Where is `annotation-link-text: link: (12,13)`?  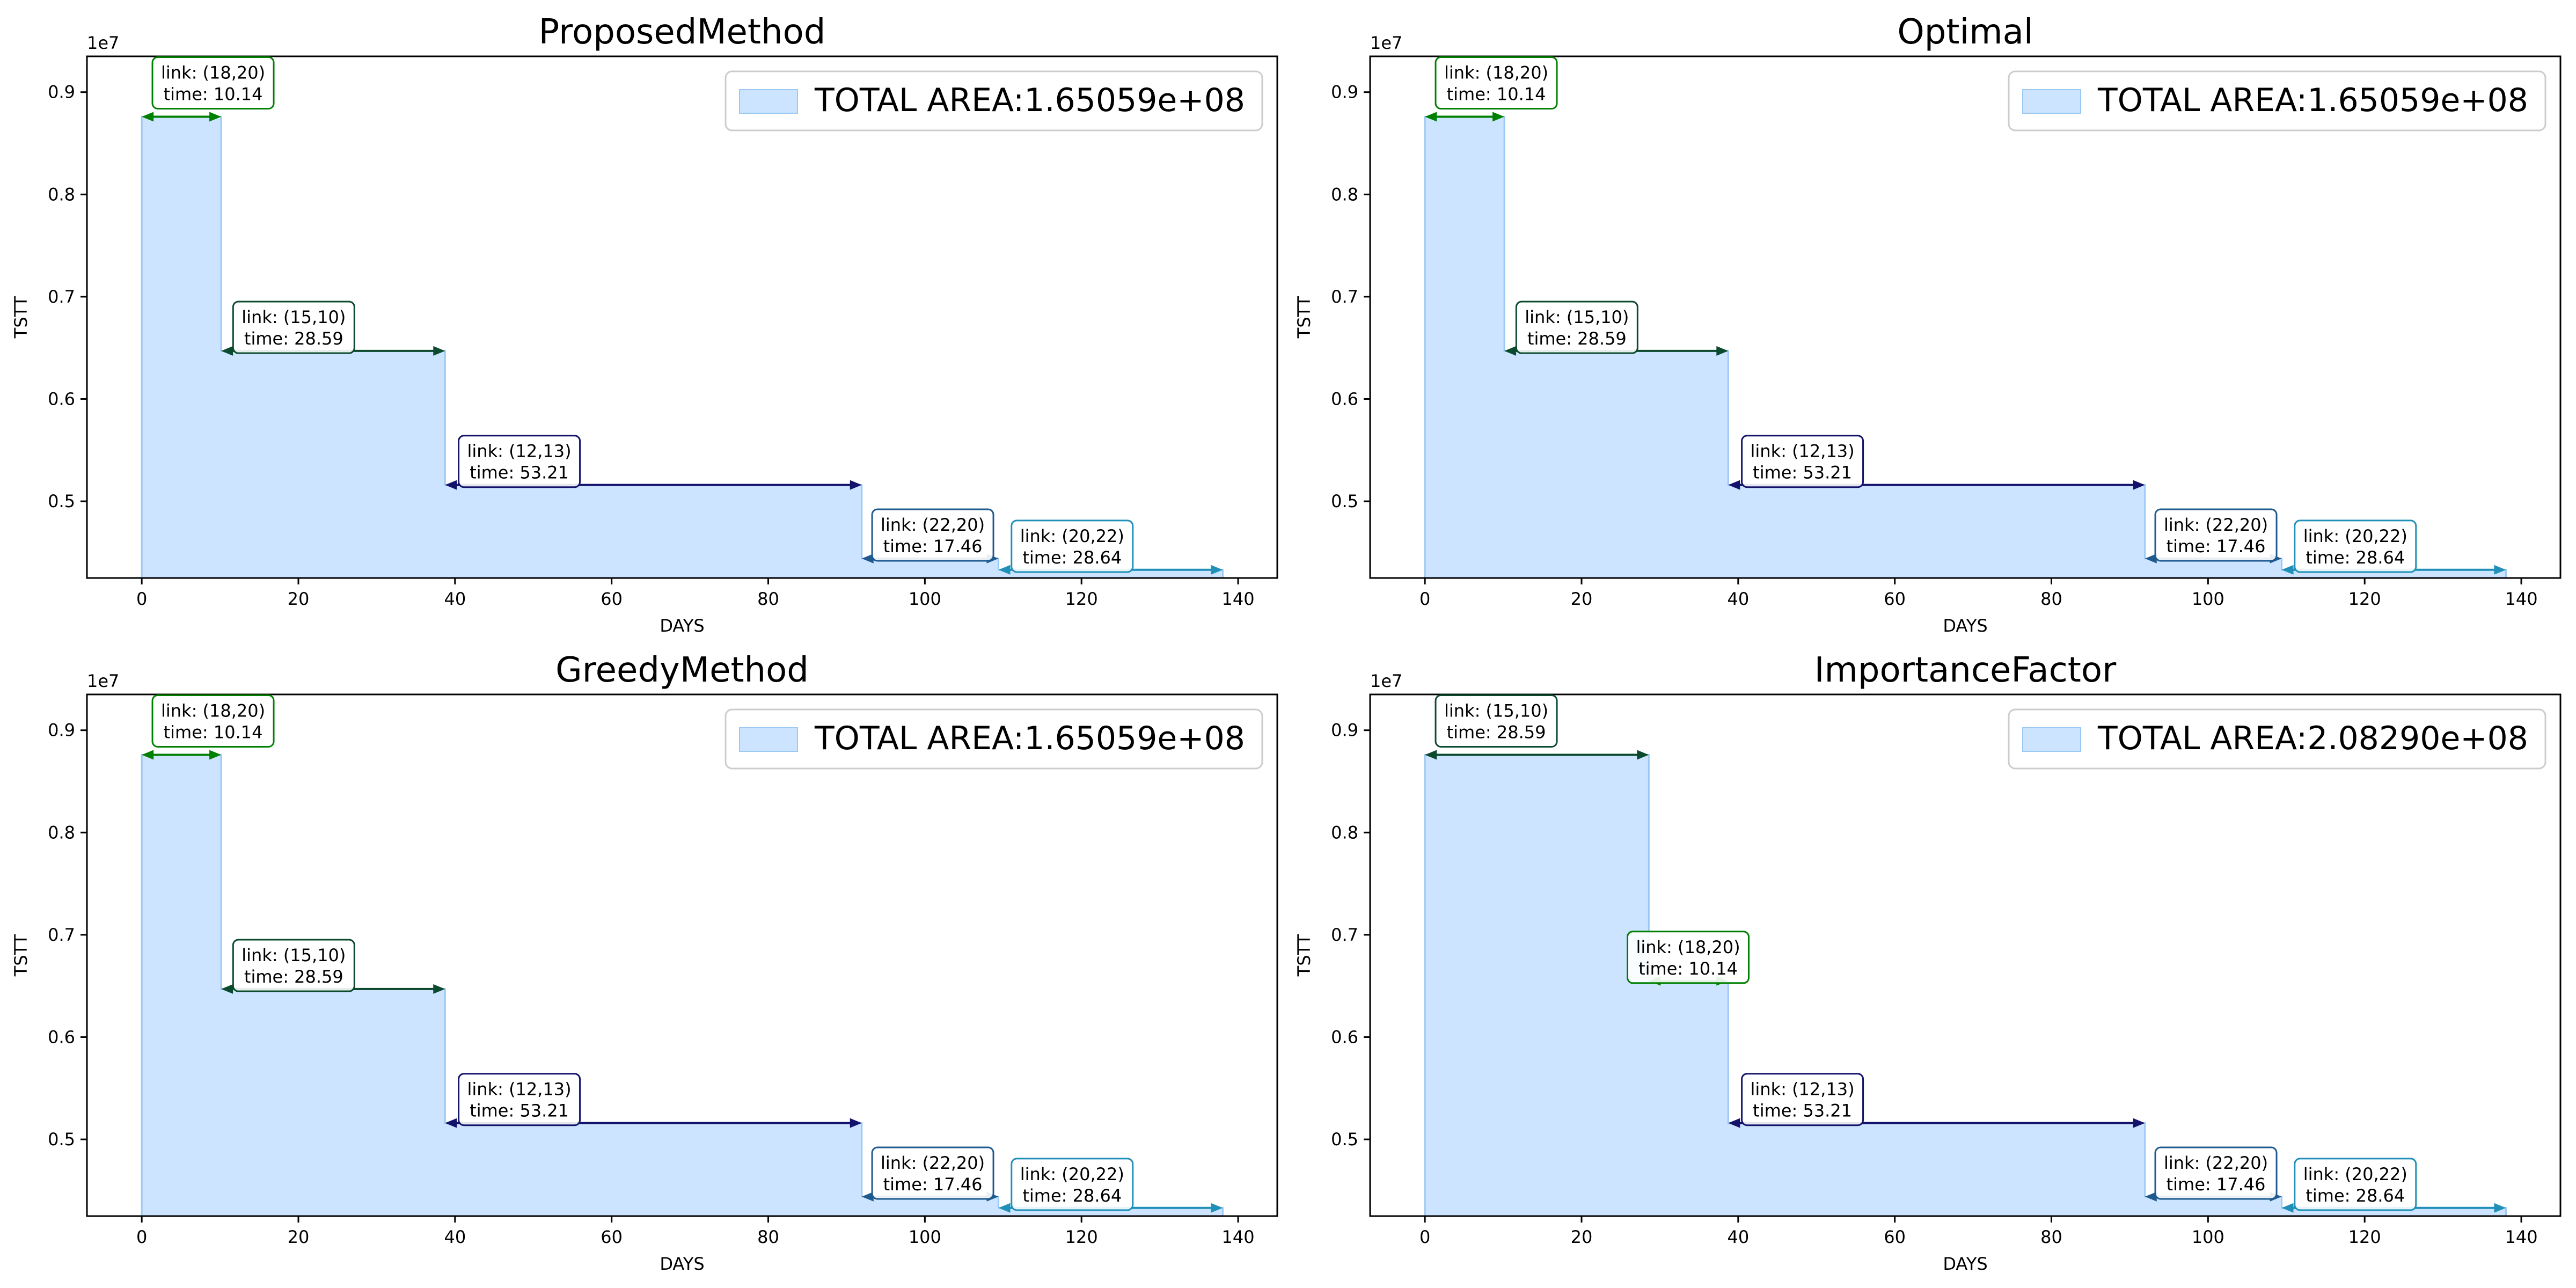 annotation-link-text: link: (12,13) is located at coordinates (1803, 1089).